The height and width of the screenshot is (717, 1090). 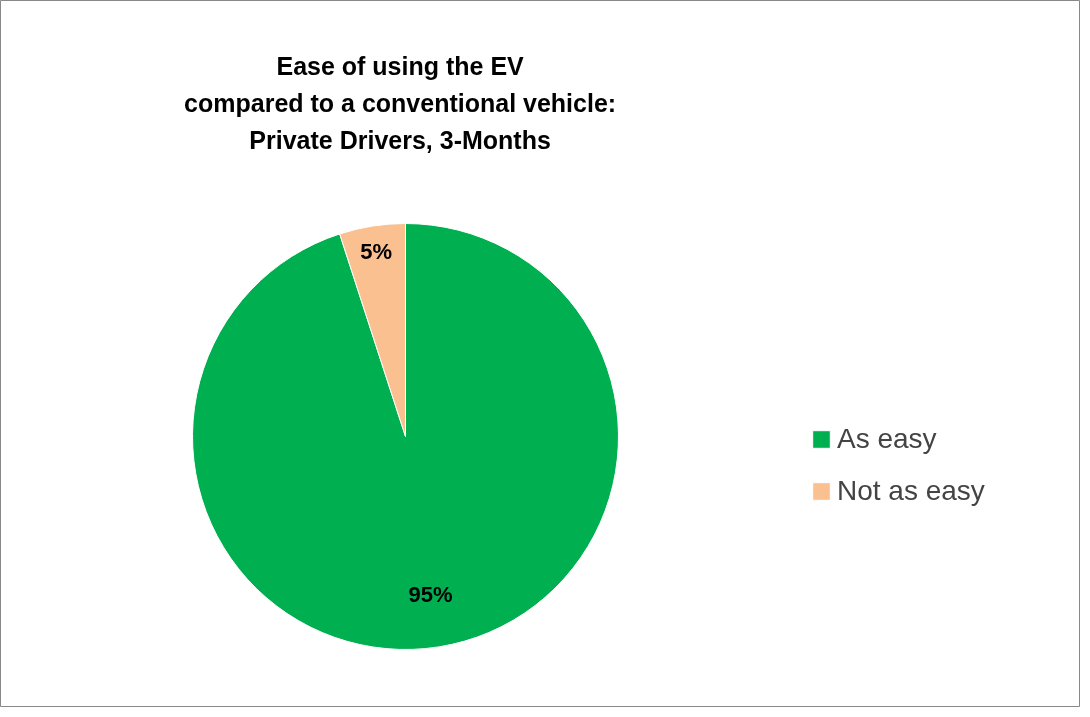 What do you see at coordinates (430, 594) in the screenshot?
I see `data-label: 95%` at bounding box center [430, 594].